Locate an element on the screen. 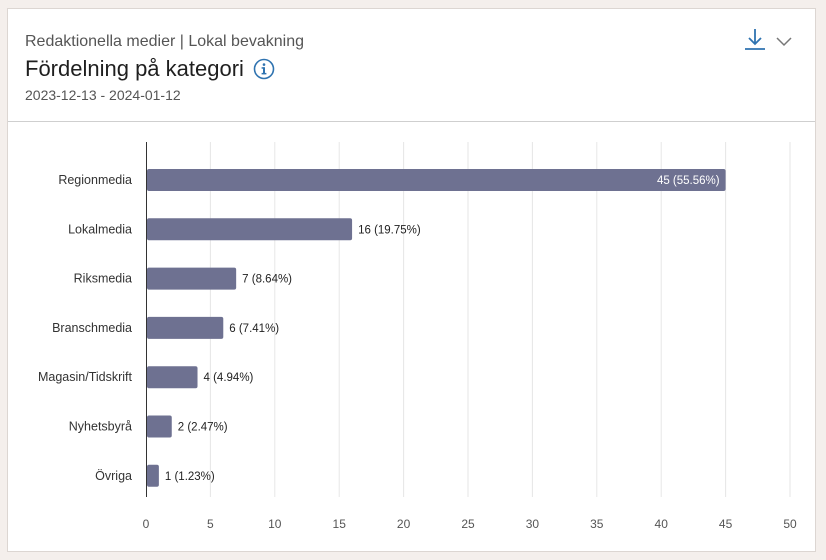  data-label: 7 (8.64%) is located at coordinates (267, 280).